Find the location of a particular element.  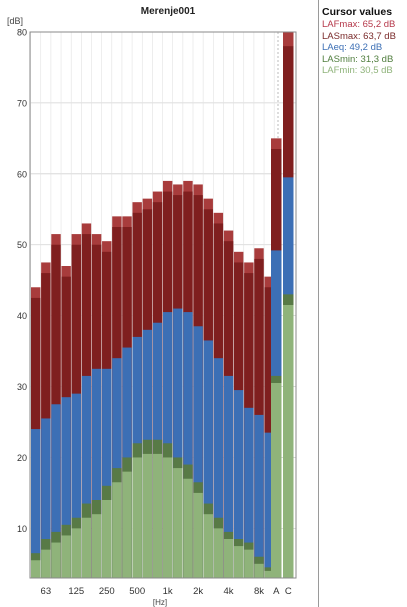

legend-lasmax: LASmax: 63,7 dB is located at coordinates (359, 36).